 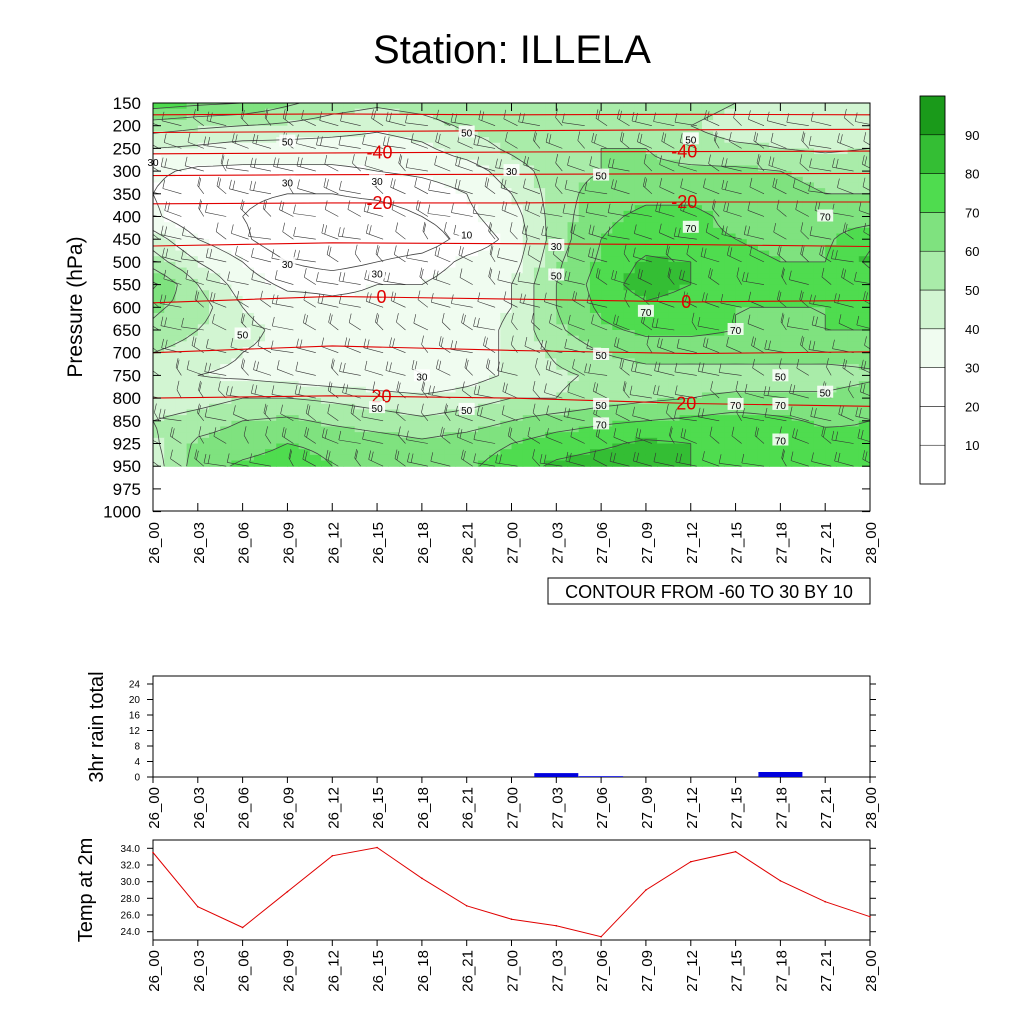 What do you see at coordinates (932, 115) in the screenshot?
I see `colorbar-segment` at bounding box center [932, 115].